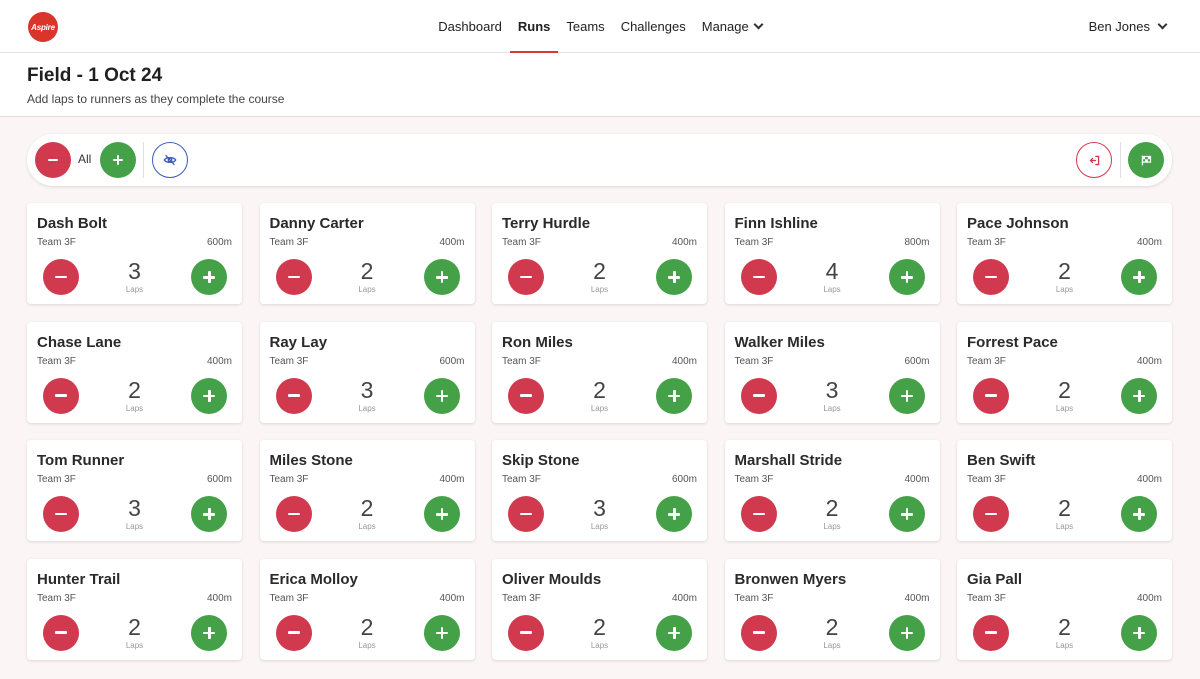  I want to click on remove-lap-all-button, so click(53, 160).